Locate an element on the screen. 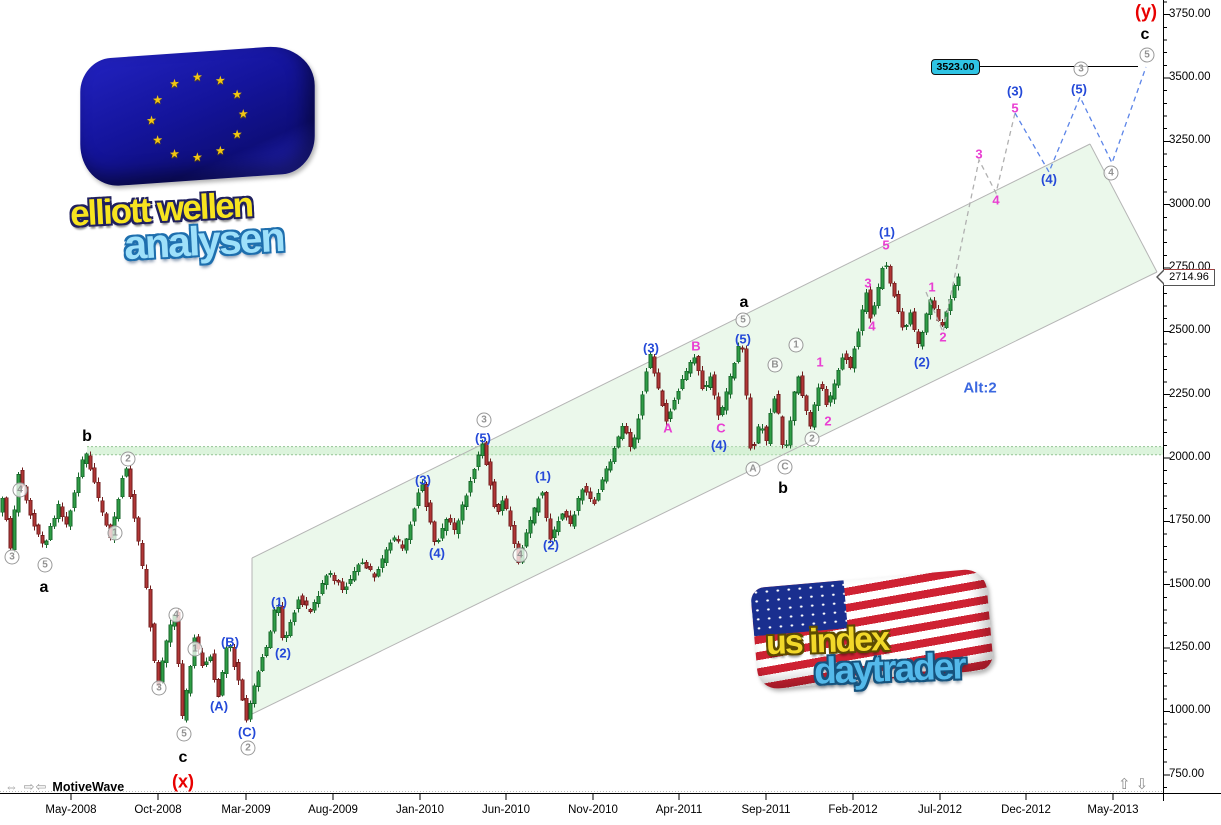  price-axis-label: 1500.00 is located at coordinates (1190, 583).